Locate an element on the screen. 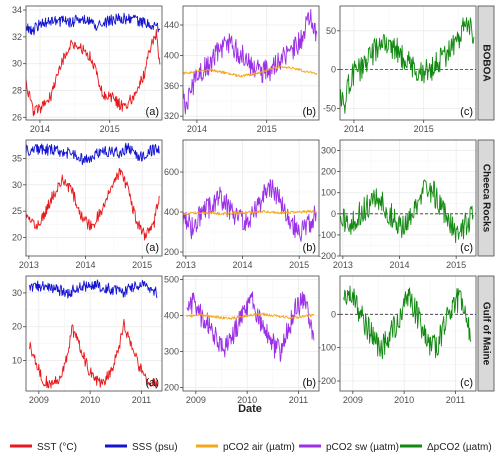 The image size is (500, 465). y-tick-label: 440 is located at coordinates (171, 25).